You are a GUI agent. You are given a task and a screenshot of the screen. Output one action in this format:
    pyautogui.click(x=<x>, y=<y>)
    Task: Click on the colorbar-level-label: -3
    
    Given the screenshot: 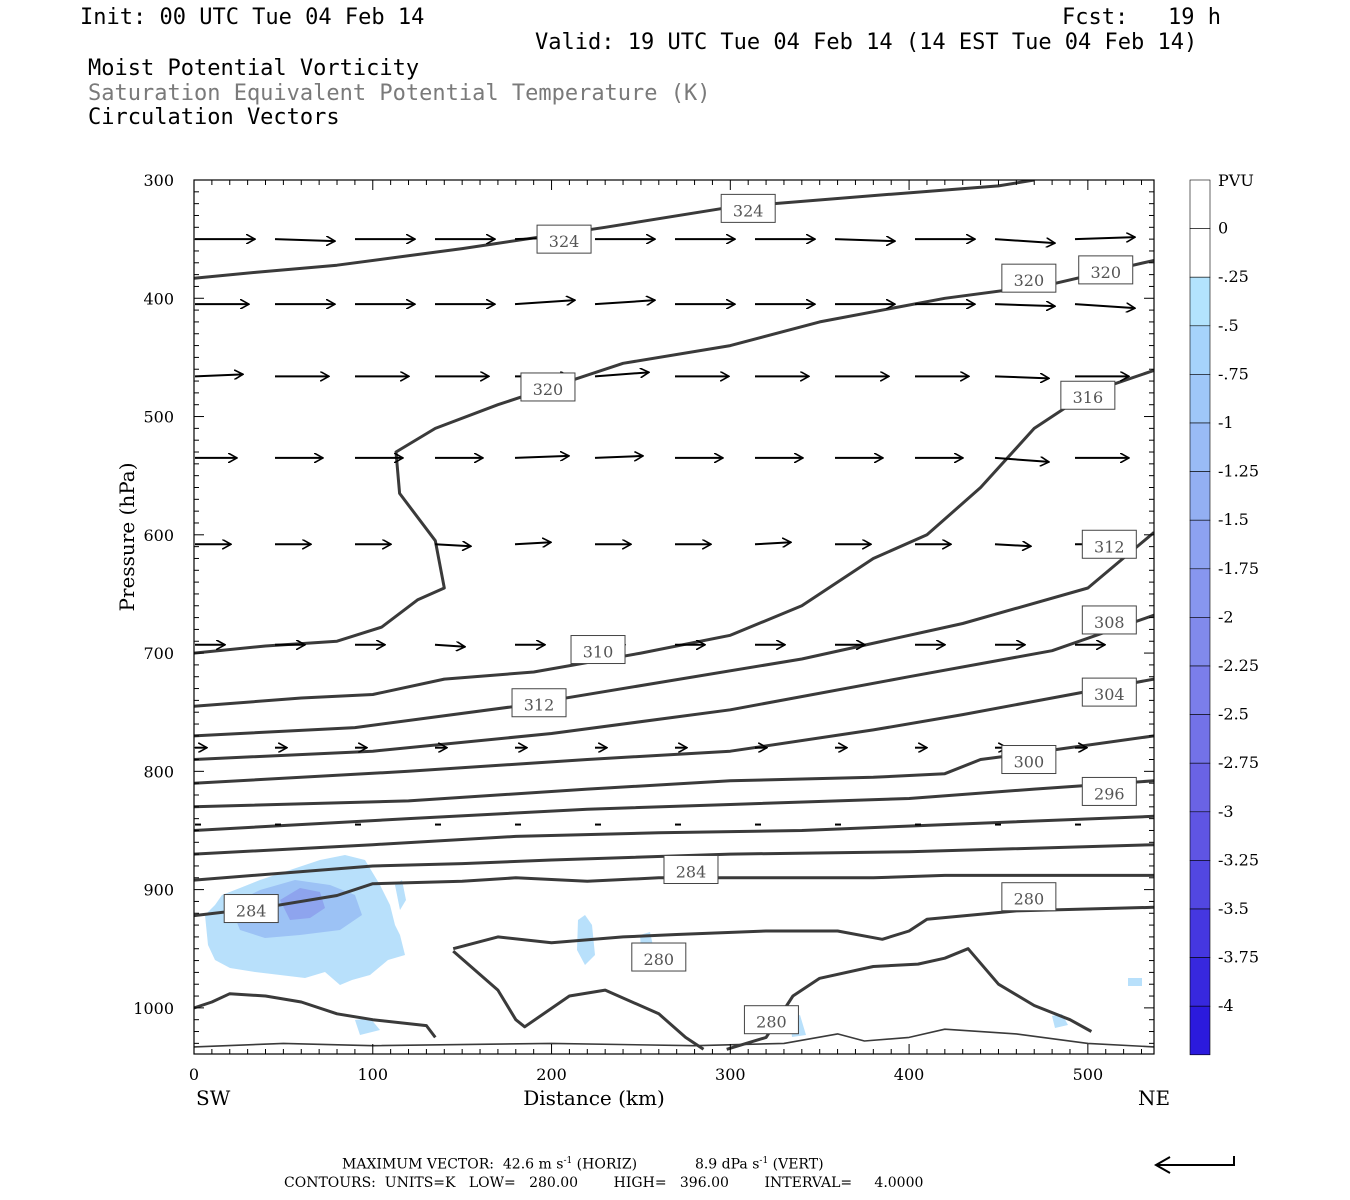 What is the action you would take?
    pyautogui.click(x=1226, y=811)
    